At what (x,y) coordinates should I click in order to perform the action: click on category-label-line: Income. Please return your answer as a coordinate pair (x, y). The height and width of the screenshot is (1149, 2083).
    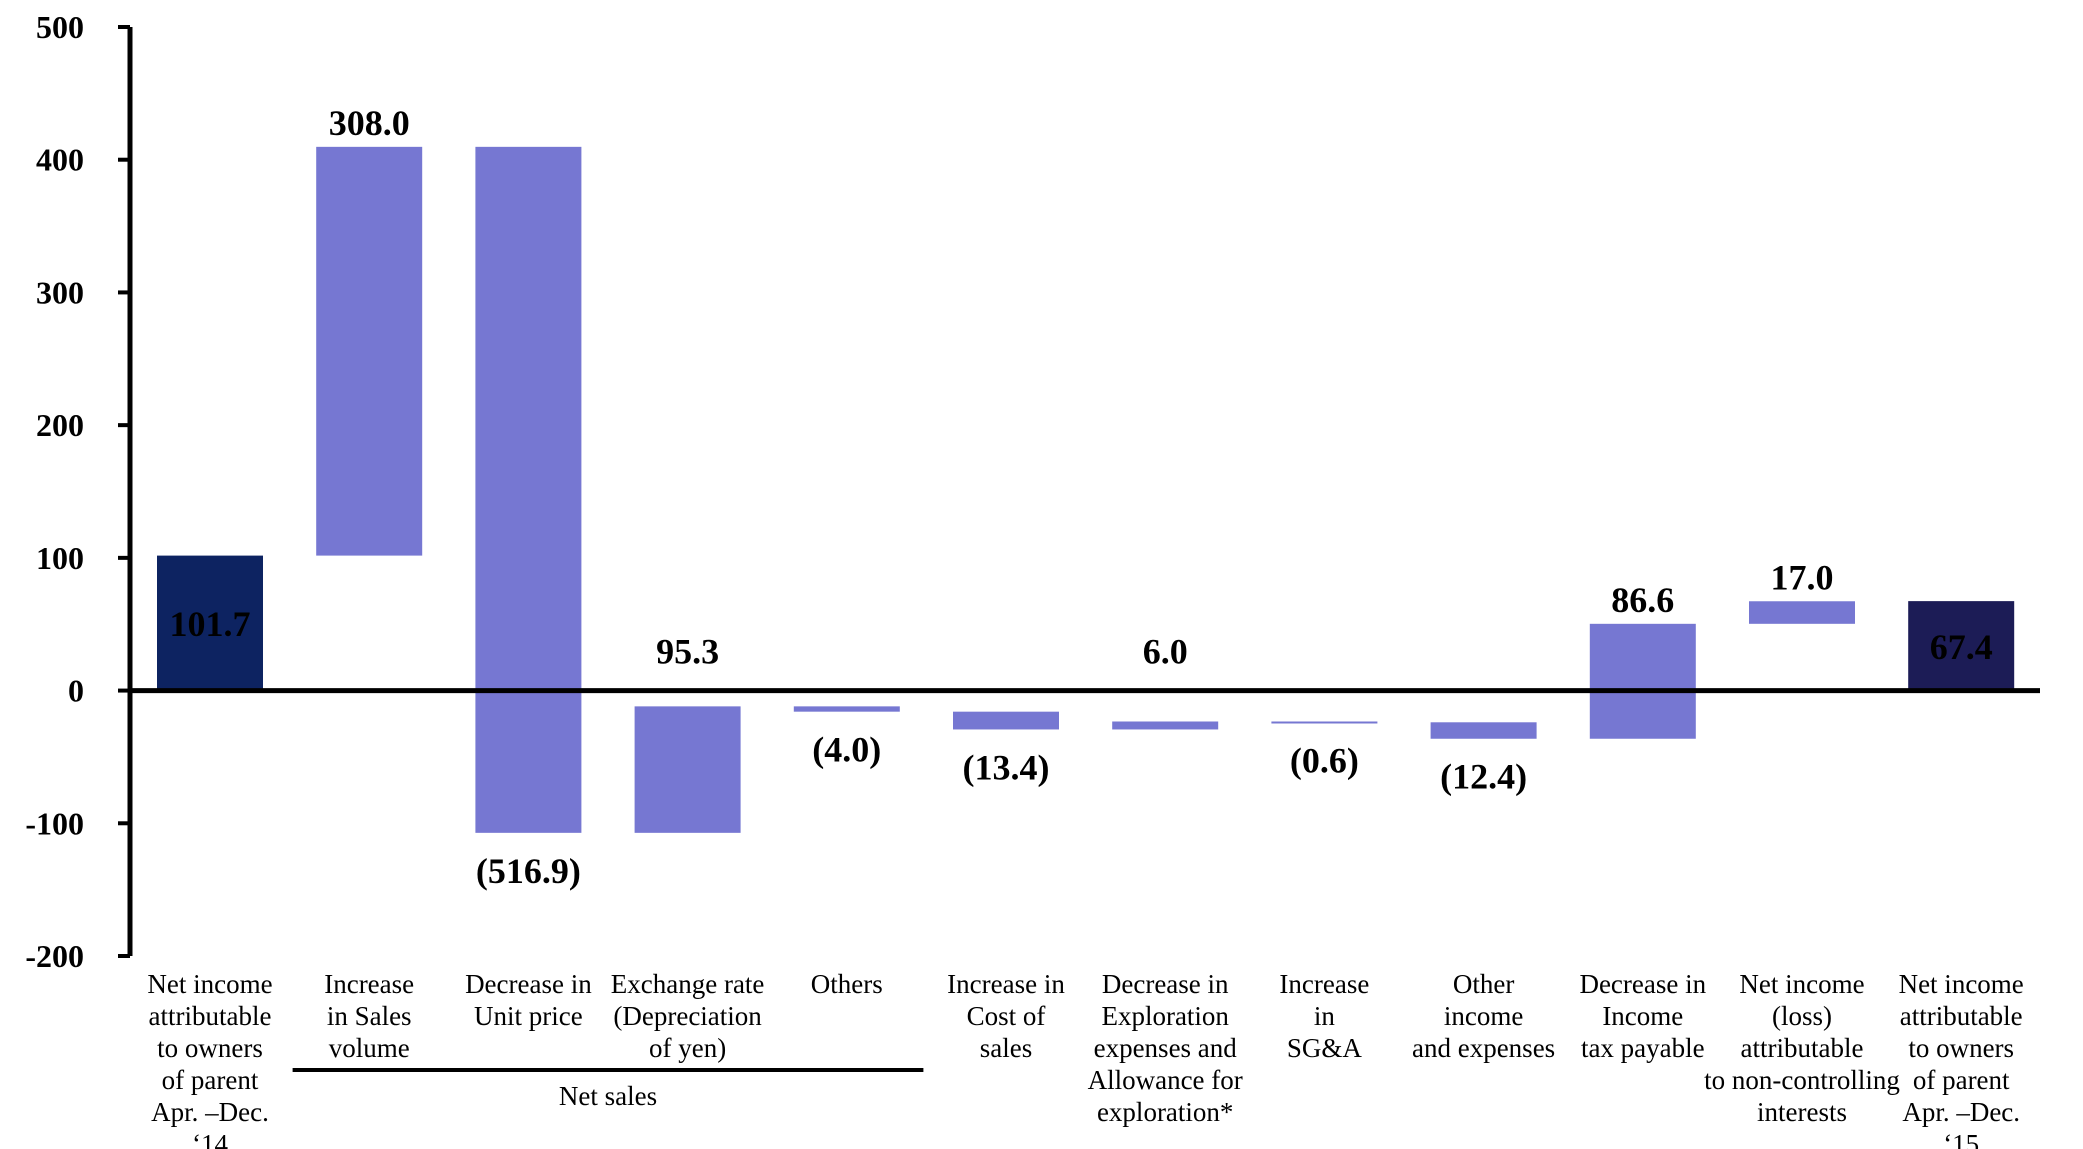
    Looking at the image, I should click on (1642, 1016).